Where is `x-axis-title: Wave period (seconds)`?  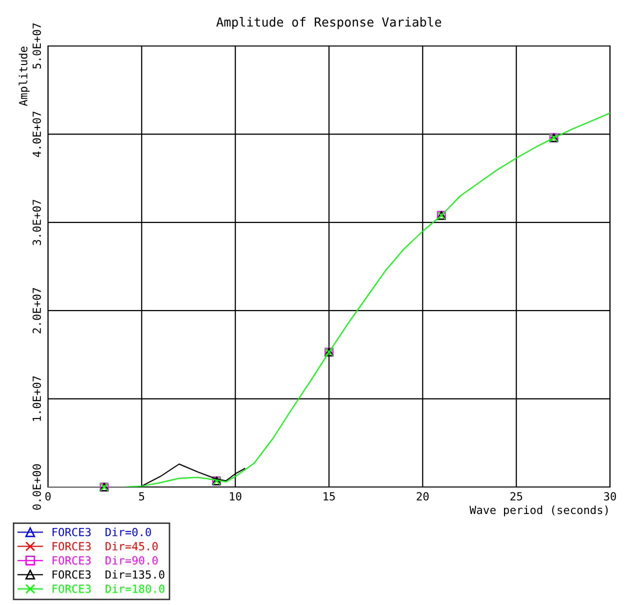
x-axis-title: Wave period (seconds) is located at coordinates (539, 511).